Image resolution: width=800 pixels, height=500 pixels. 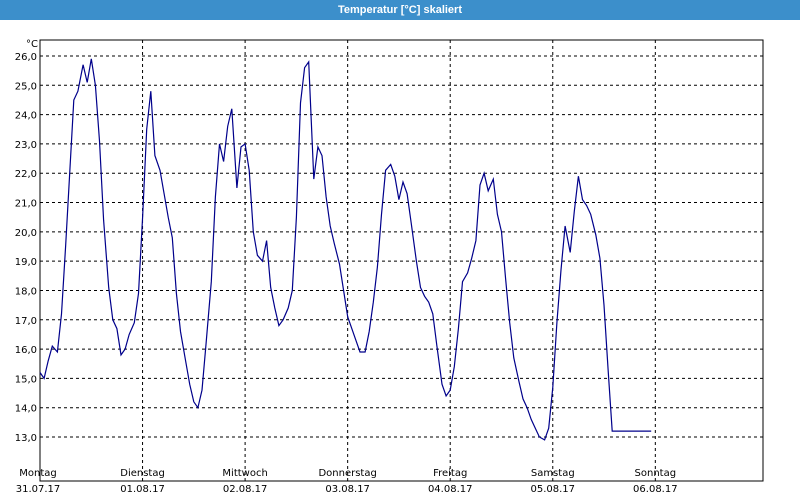 What do you see at coordinates (26, 262) in the screenshot?
I see `y-tick-label: 19,0` at bounding box center [26, 262].